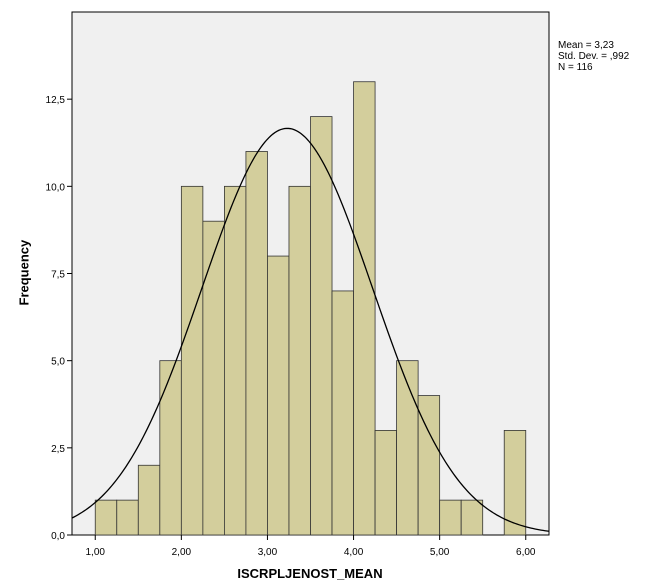 Image resolution: width=650 pixels, height=587 pixels. What do you see at coordinates (58, 275) in the screenshot?
I see `y-tick-label: 7,5` at bounding box center [58, 275].